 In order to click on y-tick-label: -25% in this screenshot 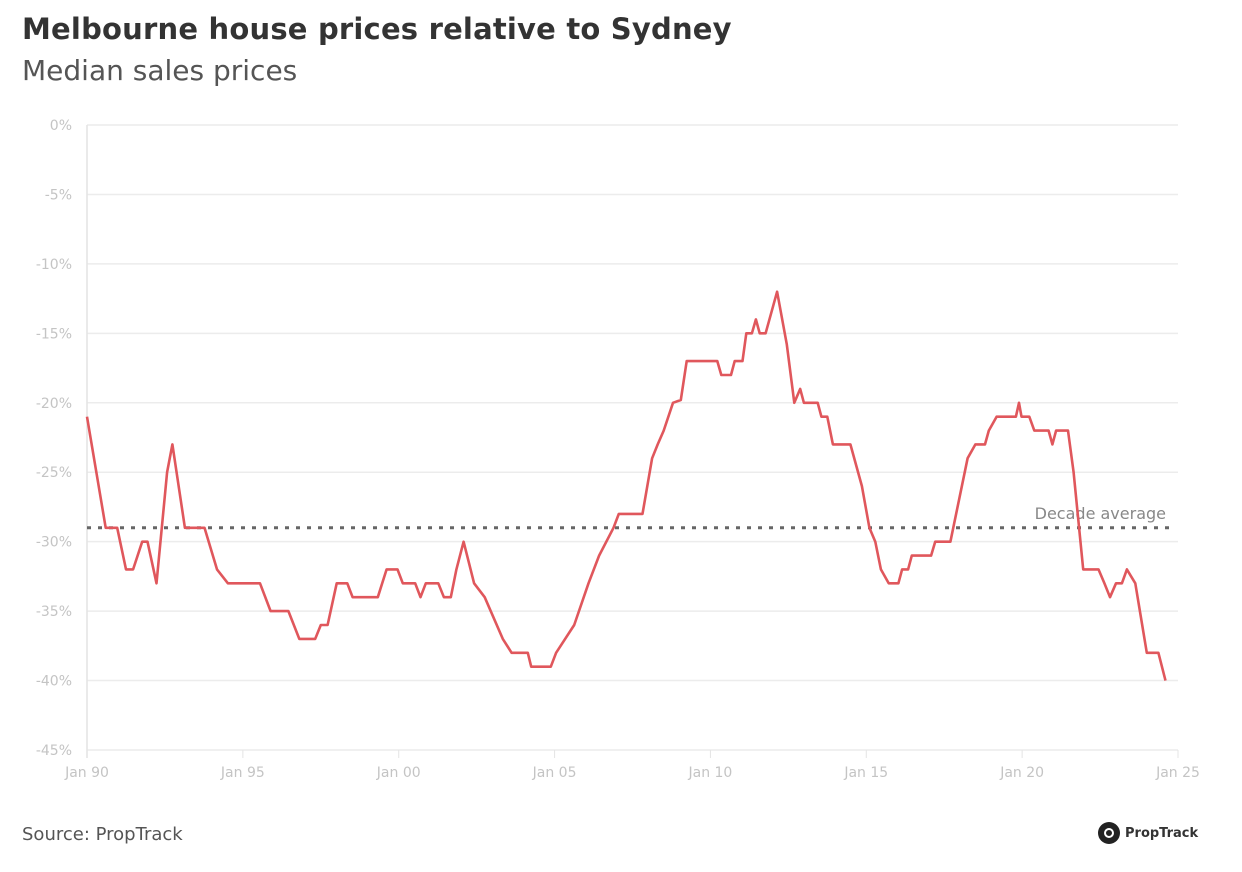, I will do `click(54, 473)`.